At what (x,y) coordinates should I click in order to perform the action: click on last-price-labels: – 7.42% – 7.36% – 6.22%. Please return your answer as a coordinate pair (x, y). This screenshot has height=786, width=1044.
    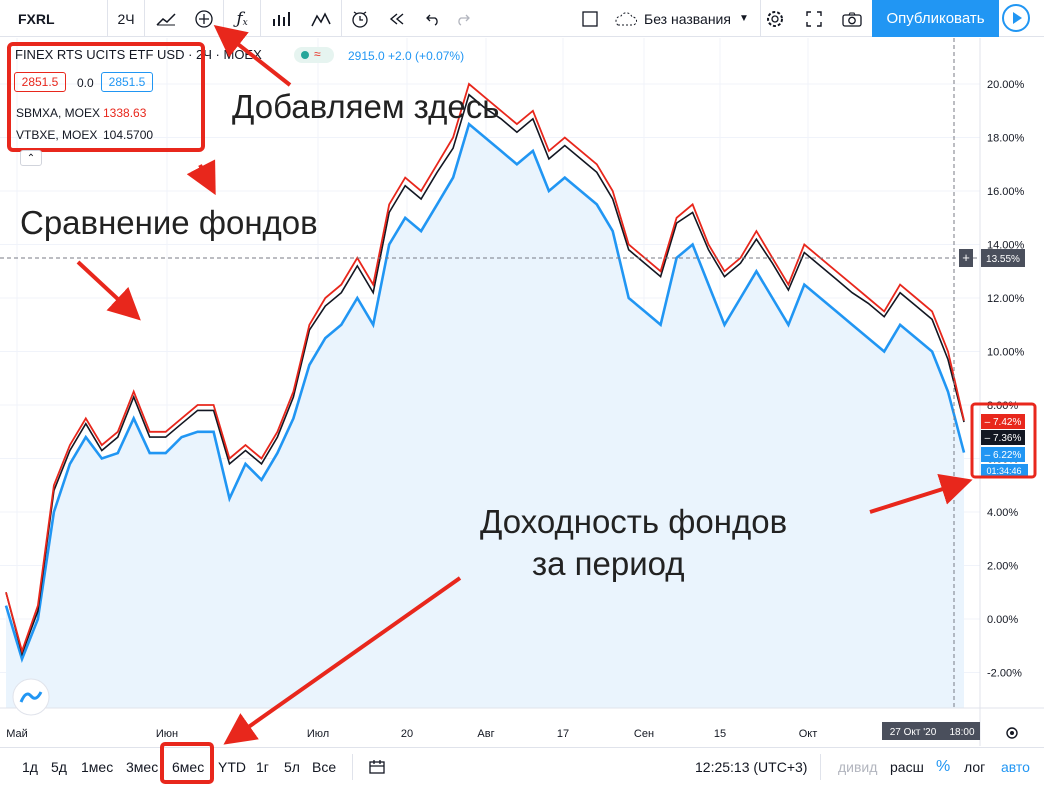
    Looking at the image, I should click on (1003, 438).